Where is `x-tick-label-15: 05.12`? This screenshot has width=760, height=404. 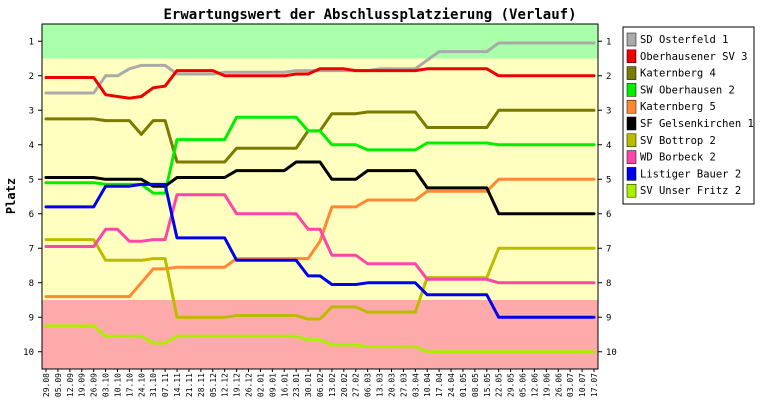 x-tick-label-15: 05.12 is located at coordinates (213, 385).